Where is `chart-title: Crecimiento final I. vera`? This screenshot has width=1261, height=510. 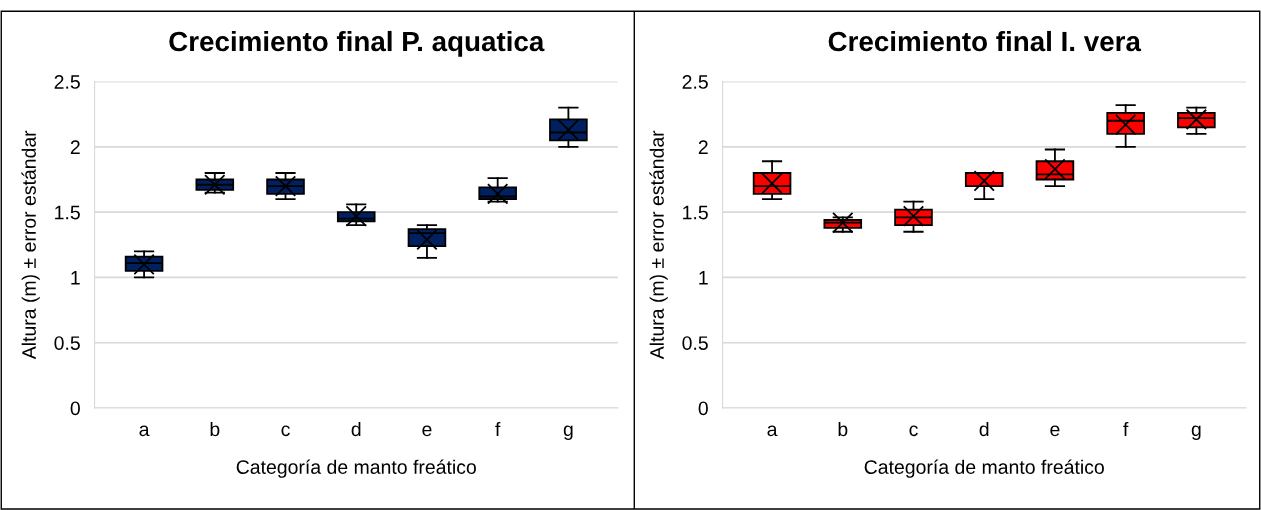 chart-title: Crecimiento final I. vera is located at coordinates (985, 41).